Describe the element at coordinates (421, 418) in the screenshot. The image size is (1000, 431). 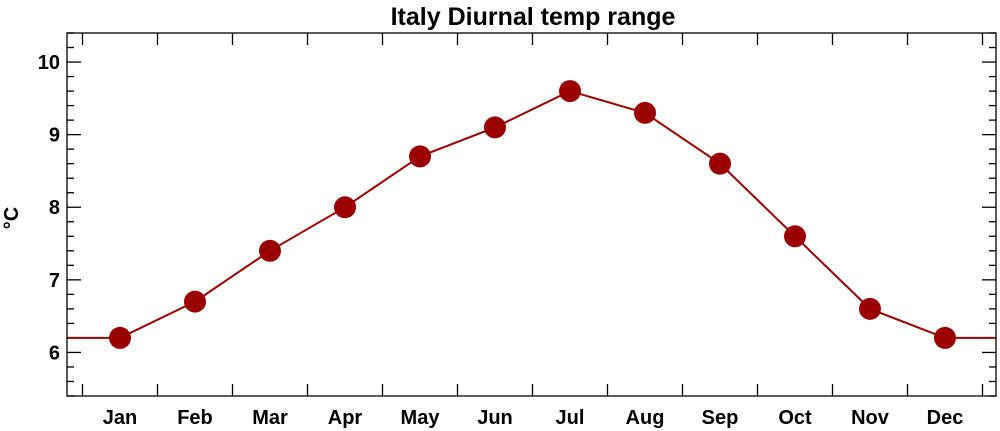
I see `x-tick-label: May` at that location.